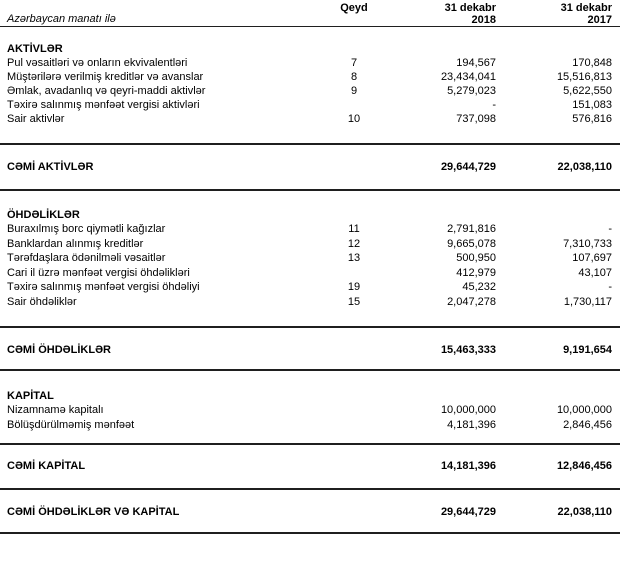 This screenshot has height=569, width=620. What do you see at coordinates (106, 91) in the screenshot?
I see `row-label: Əmlak, avadanlıq və qeyri-maddi aktivlər` at bounding box center [106, 91].